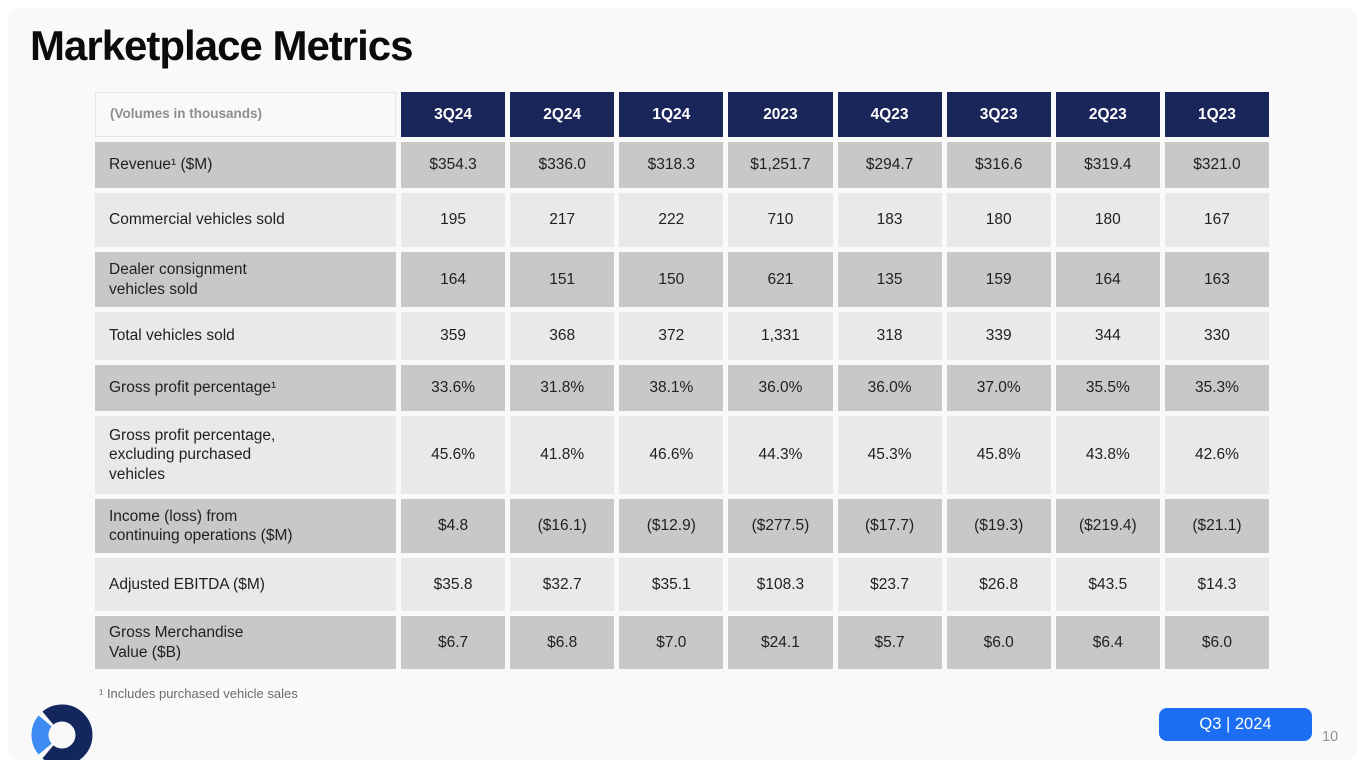 Image resolution: width=1365 pixels, height=768 pixels. I want to click on table-cell: $4.8, so click(453, 526).